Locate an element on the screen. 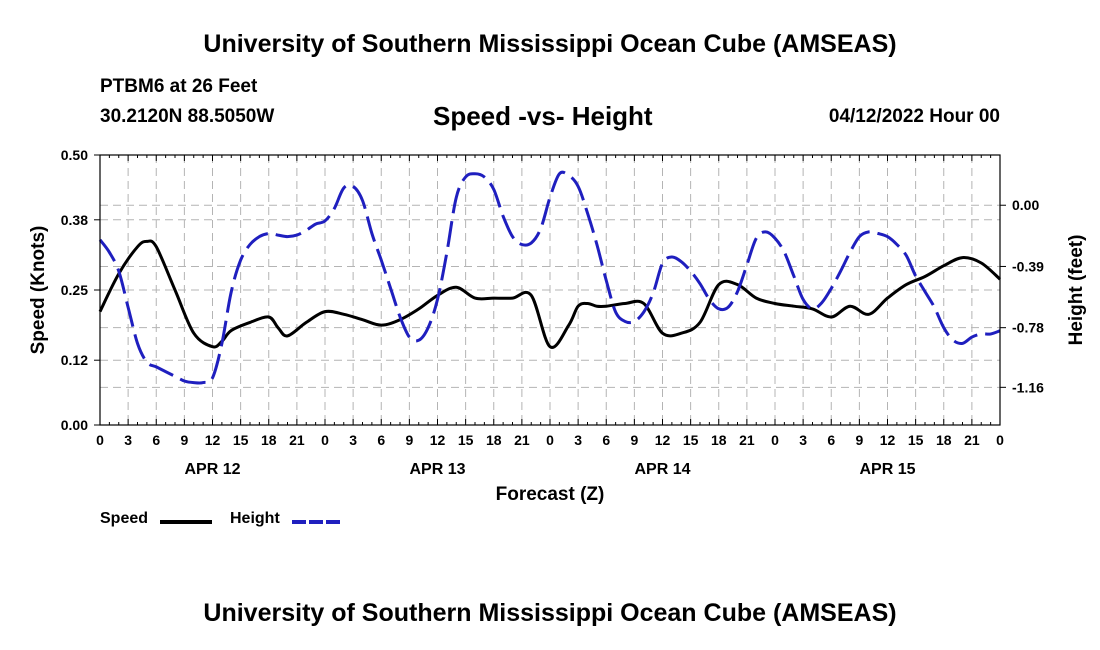 The height and width of the screenshot is (650, 1100). station-label: PTBM6 at 26 Feet is located at coordinates (179, 86).